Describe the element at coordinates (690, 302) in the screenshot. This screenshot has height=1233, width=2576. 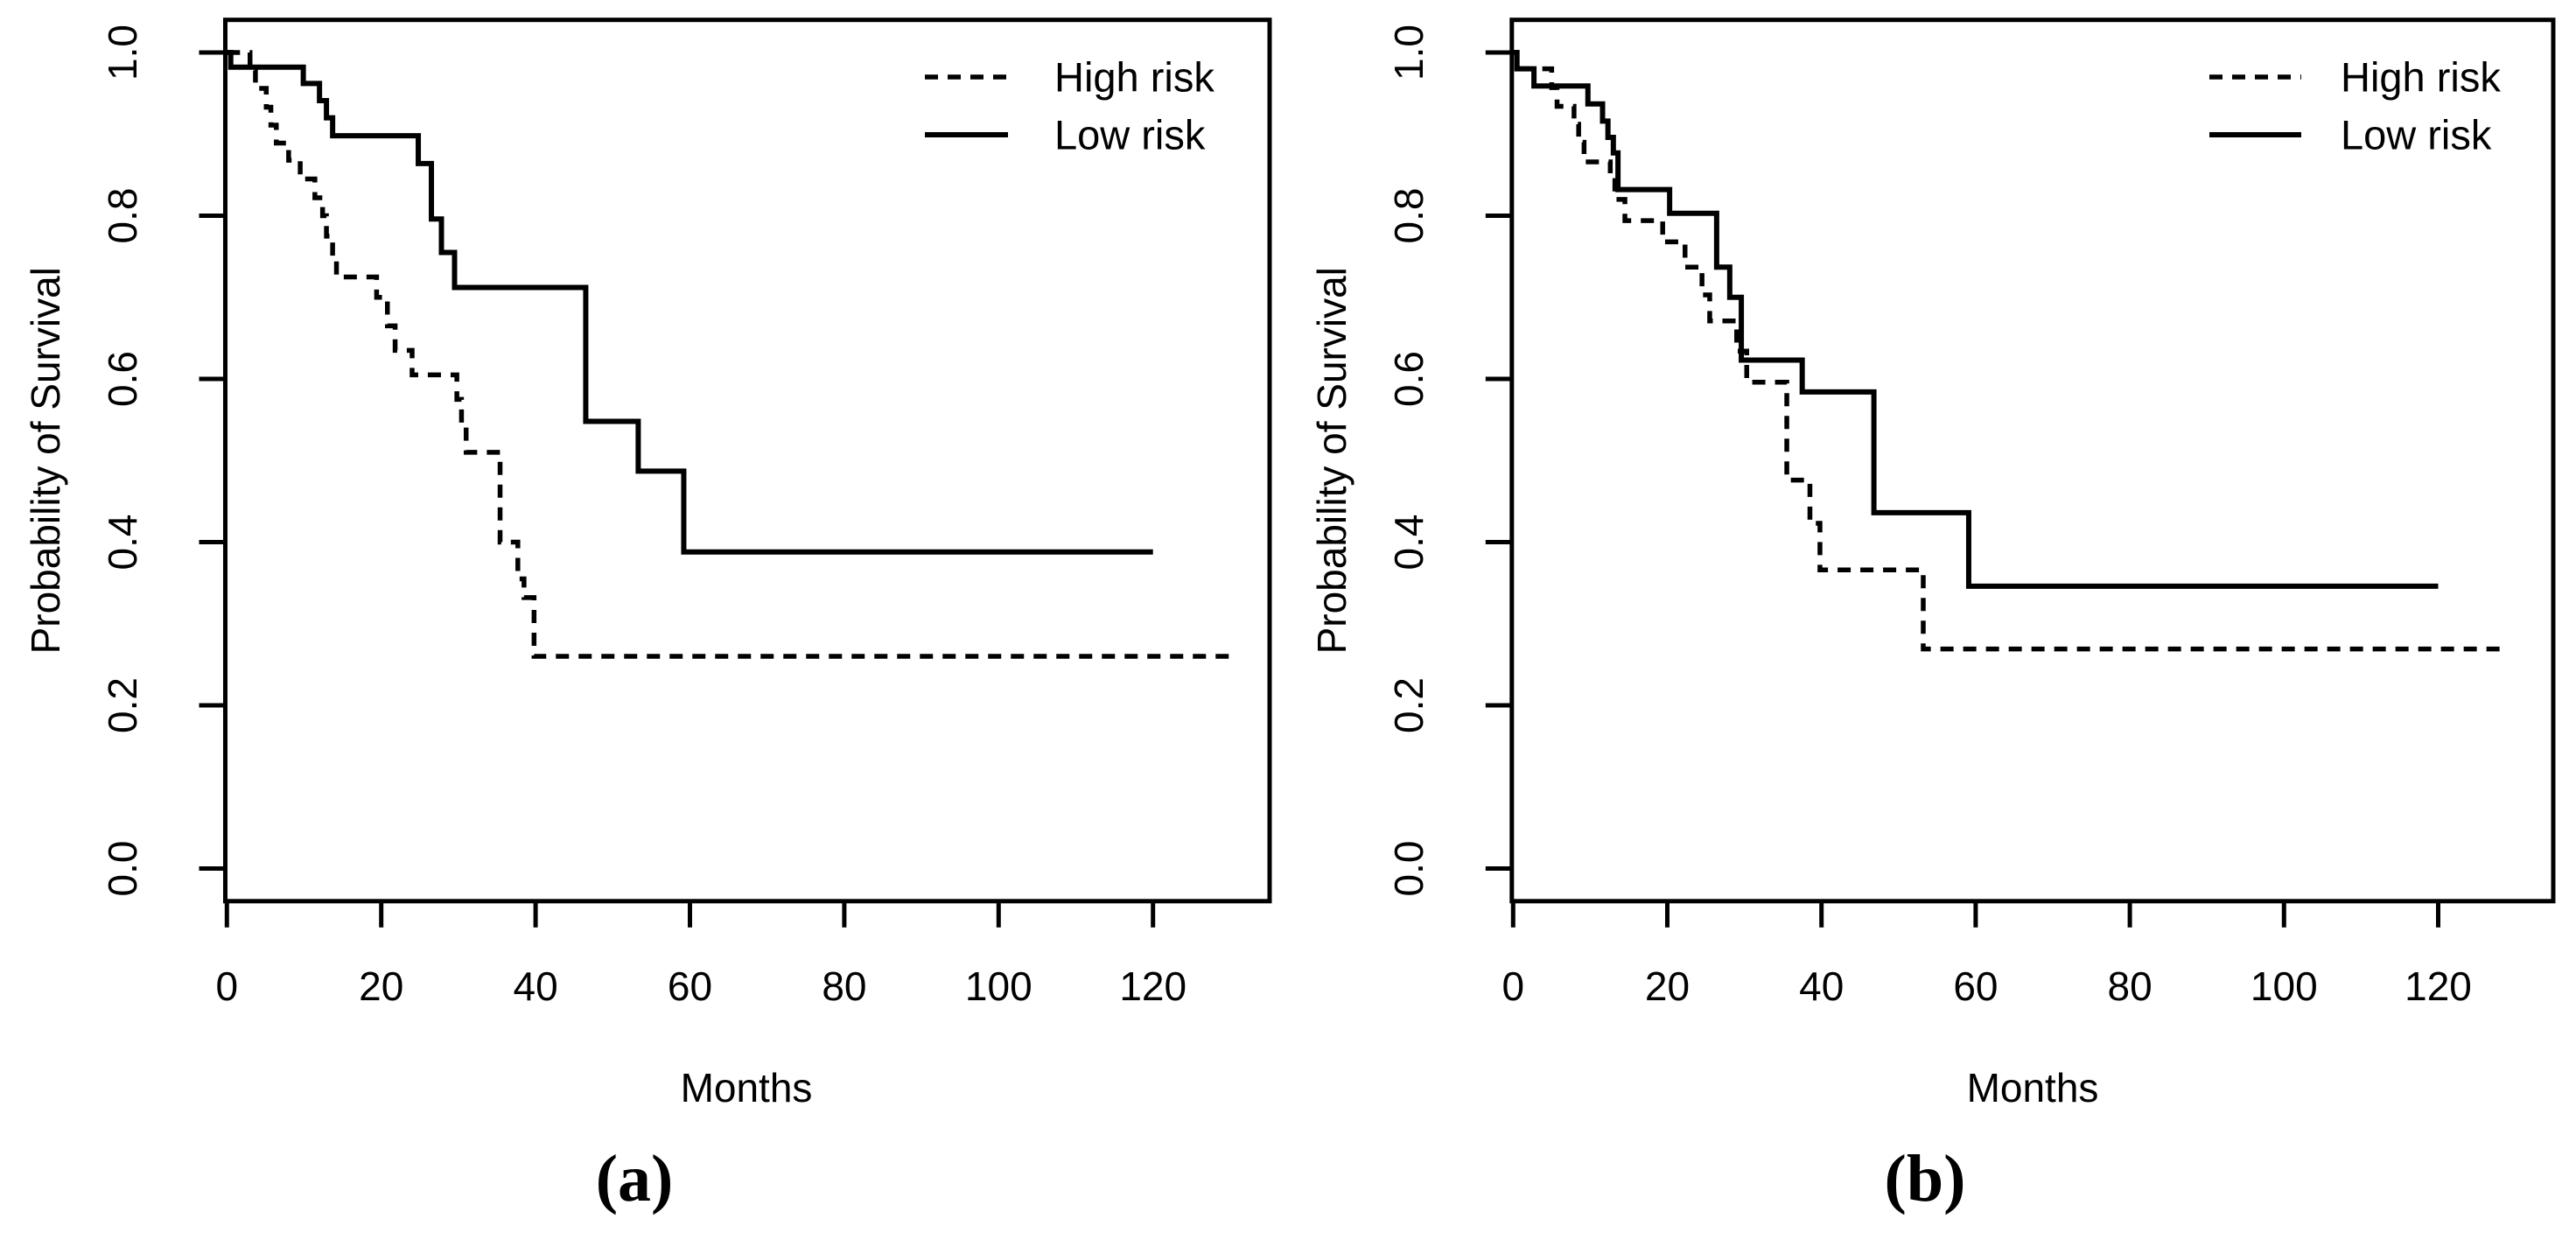
I see `curve-low-risk-a` at that location.